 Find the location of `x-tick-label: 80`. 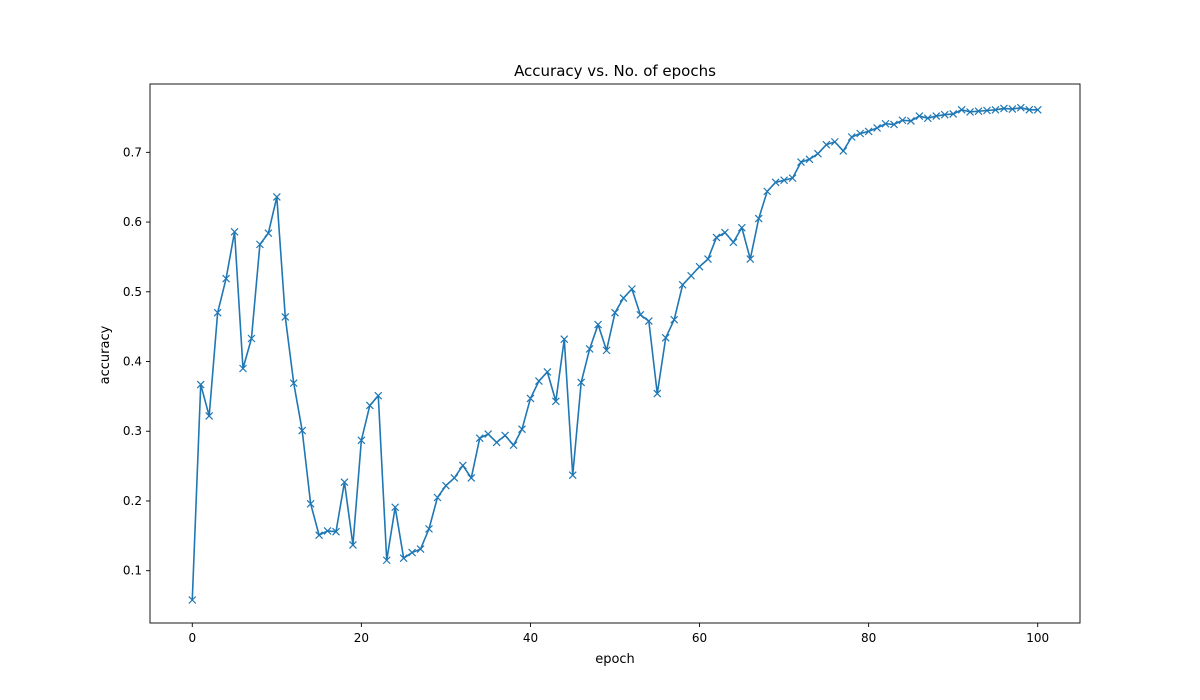

x-tick-label: 80 is located at coordinates (868, 638).